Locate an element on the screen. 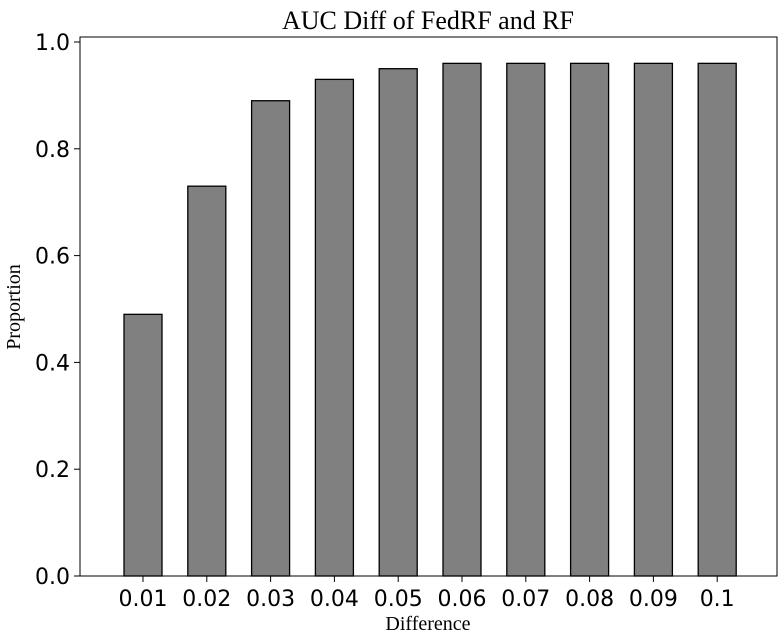 Image resolution: width=784 pixels, height=633 pixels. x-tick-label: 0.01 is located at coordinates (143, 599).